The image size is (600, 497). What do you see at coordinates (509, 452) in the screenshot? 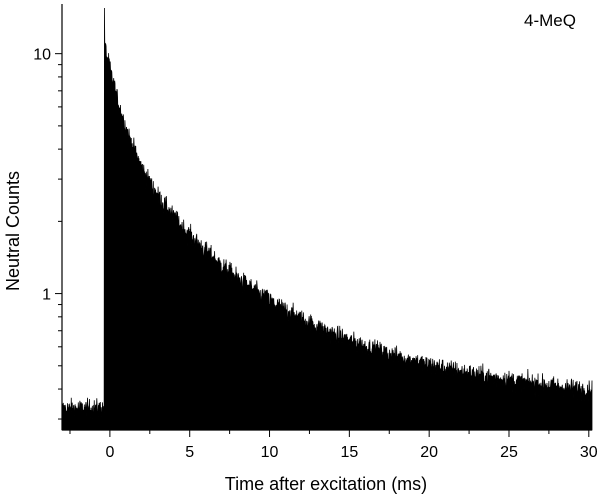
I see `x-tick-label: 25` at bounding box center [509, 452].